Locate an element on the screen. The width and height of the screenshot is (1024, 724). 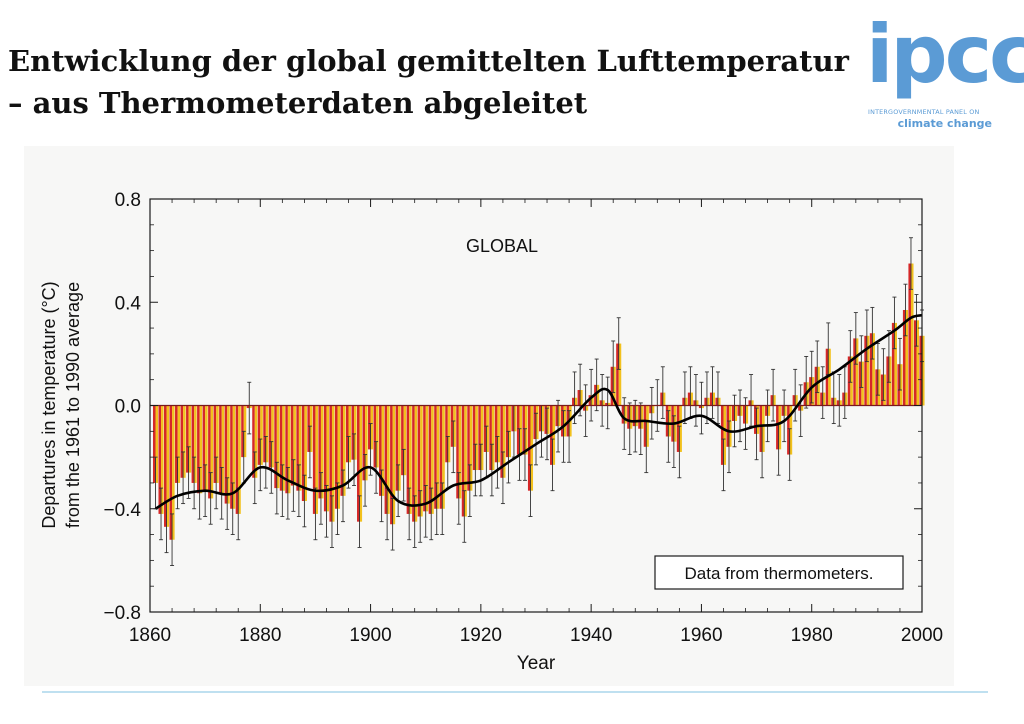
x-tick-label: 1980 is located at coordinates (812, 635).